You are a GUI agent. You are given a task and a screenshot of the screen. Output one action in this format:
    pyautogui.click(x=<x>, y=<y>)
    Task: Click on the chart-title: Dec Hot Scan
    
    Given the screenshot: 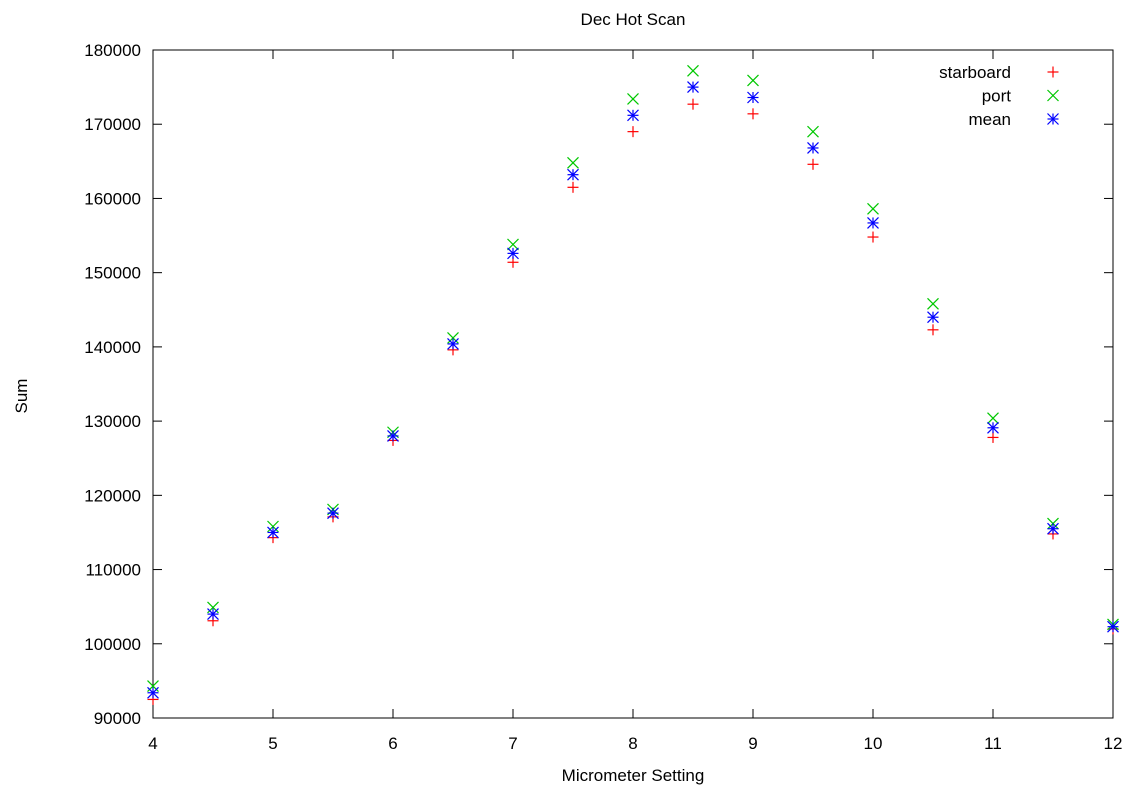 What is the action you would take?
    pyautogui.click(x=633, y=19)
    